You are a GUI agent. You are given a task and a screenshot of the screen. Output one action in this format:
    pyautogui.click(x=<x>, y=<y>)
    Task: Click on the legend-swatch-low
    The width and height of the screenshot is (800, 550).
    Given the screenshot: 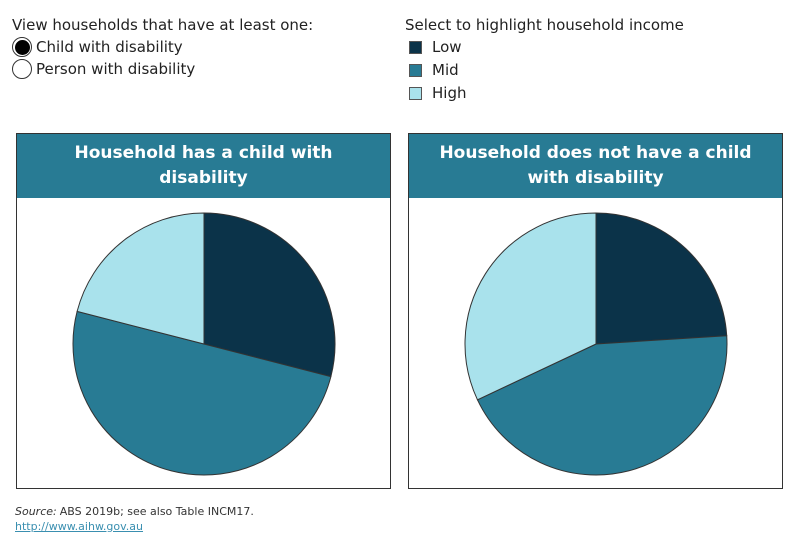 What is the action you would take?
    pyautogui.click(x=415, y=47)
    